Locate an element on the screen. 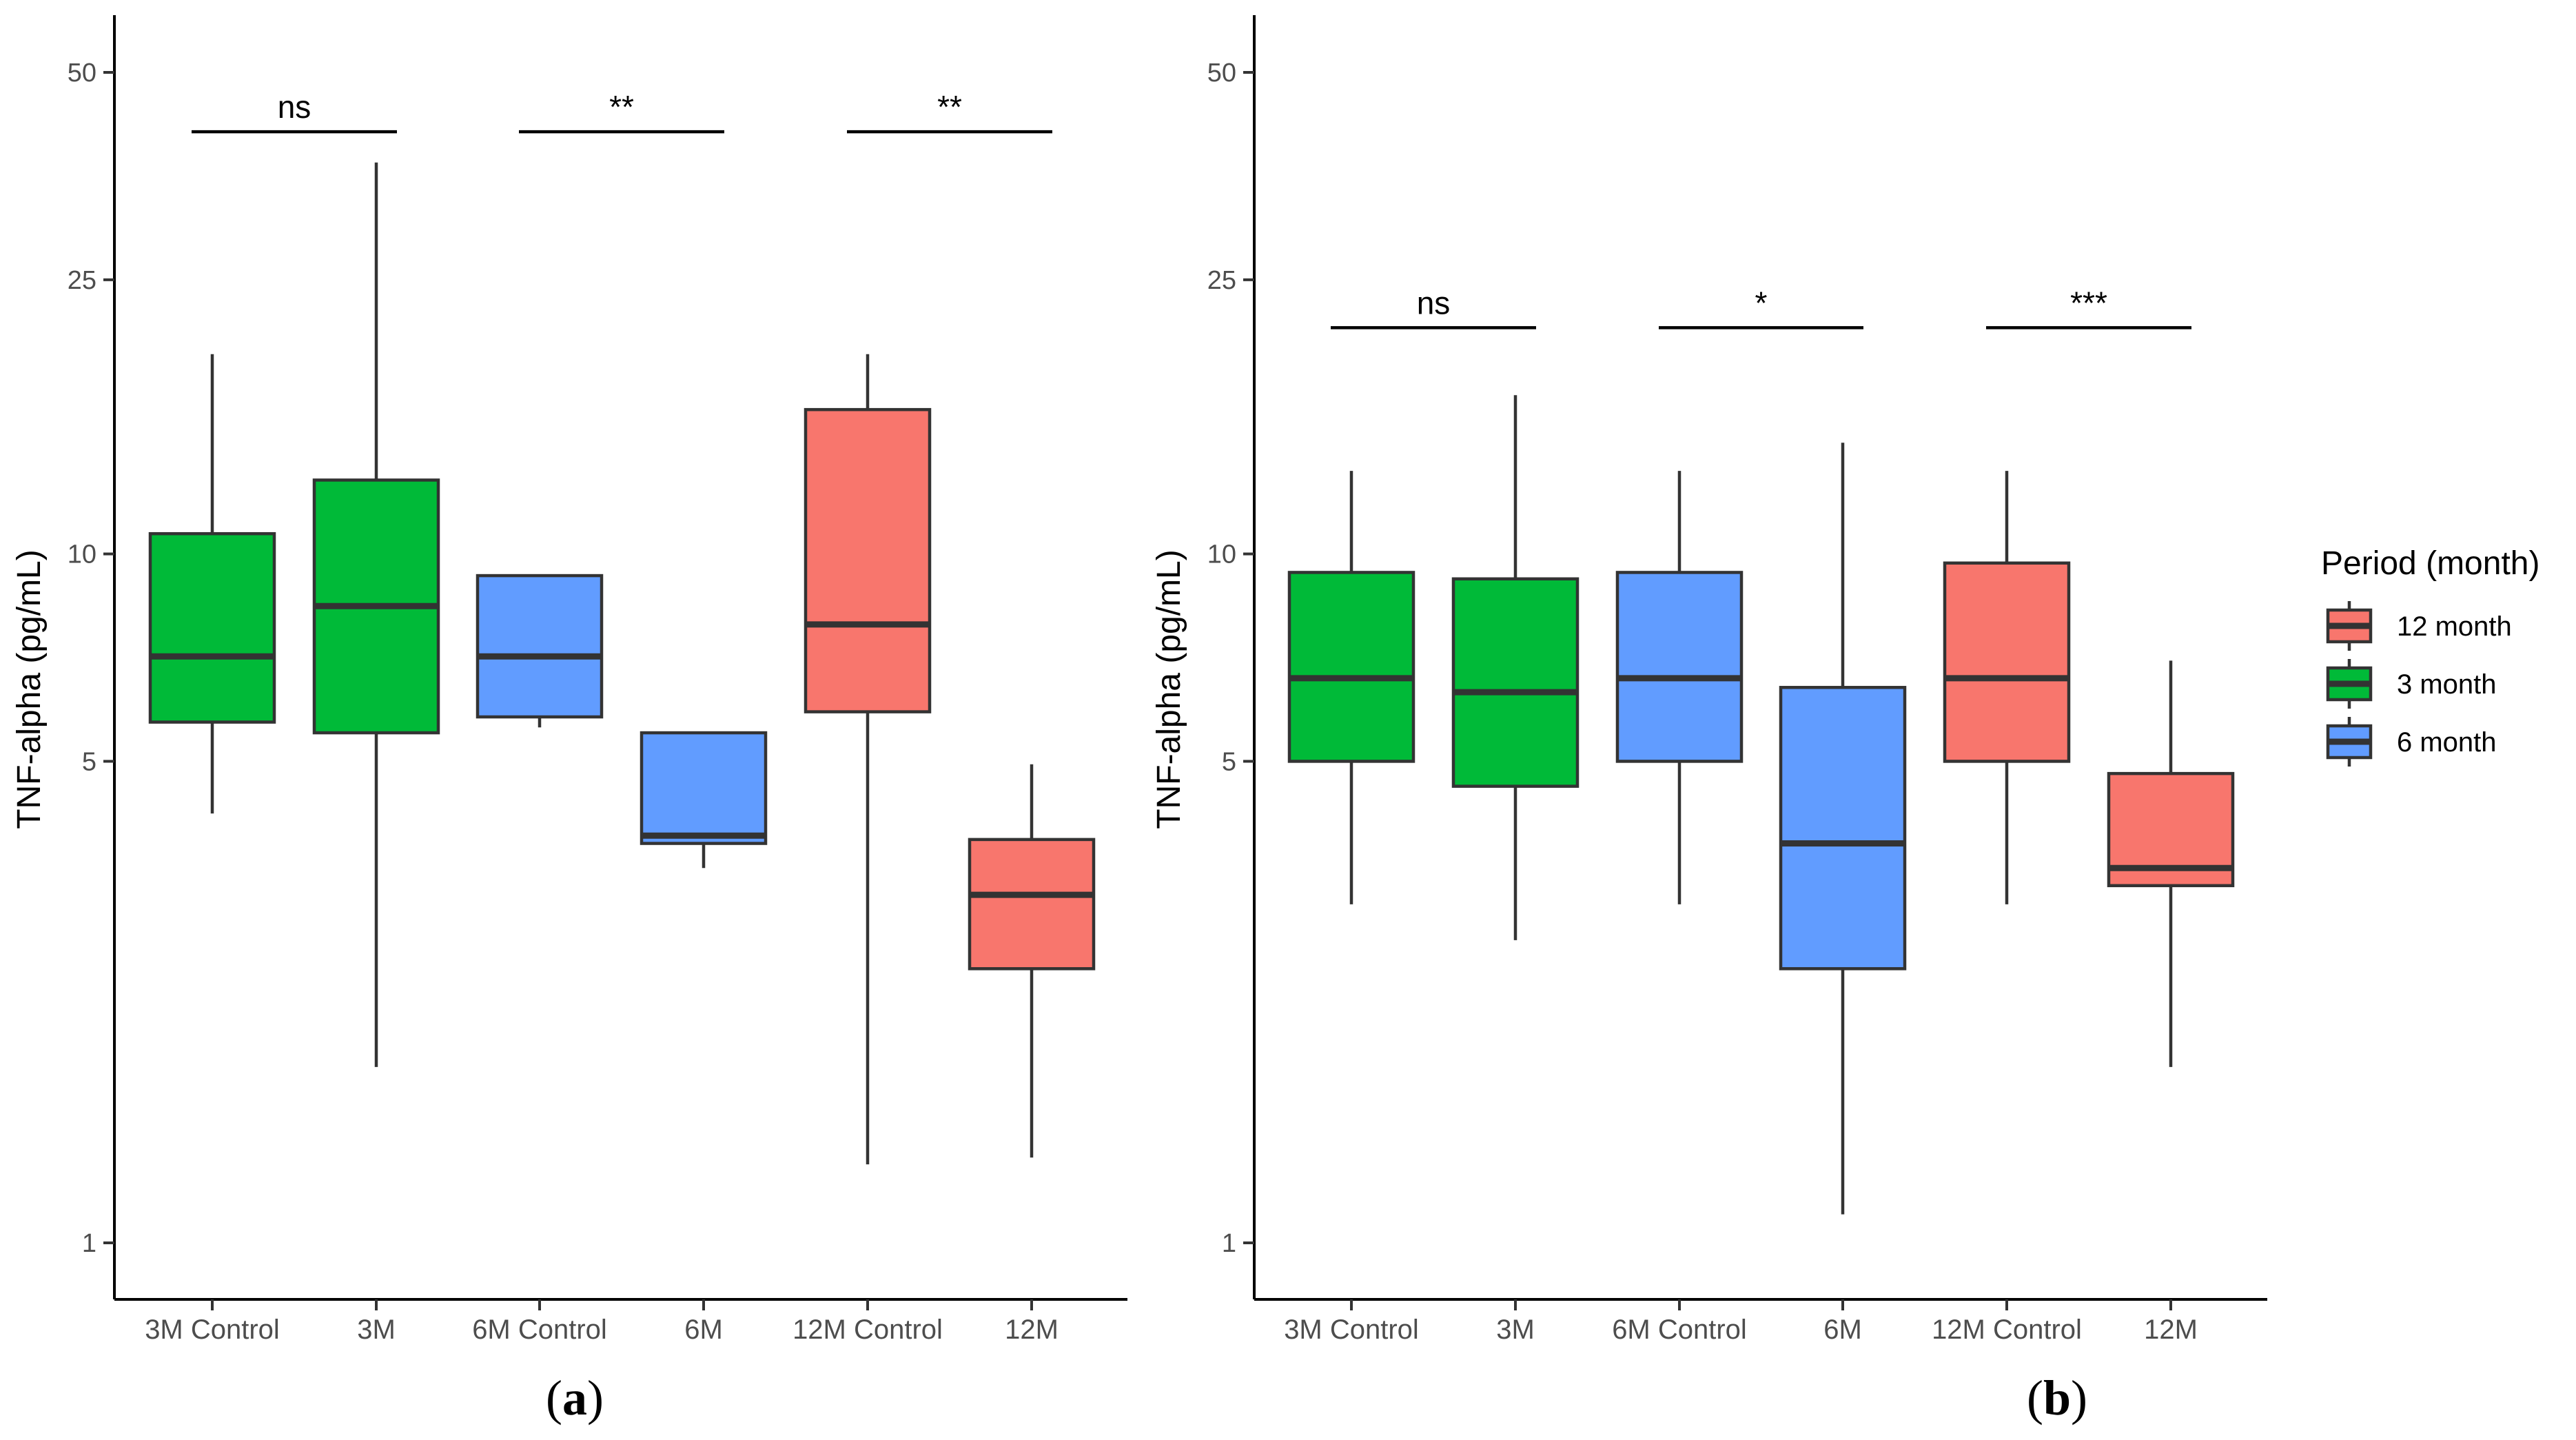  legend: Period (month) 12 month 3 month 6 month is located at coordinates (2430, 656).